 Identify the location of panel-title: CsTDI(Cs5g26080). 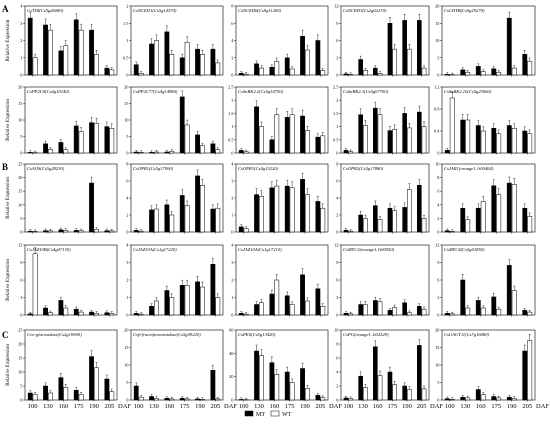
(45, 10).